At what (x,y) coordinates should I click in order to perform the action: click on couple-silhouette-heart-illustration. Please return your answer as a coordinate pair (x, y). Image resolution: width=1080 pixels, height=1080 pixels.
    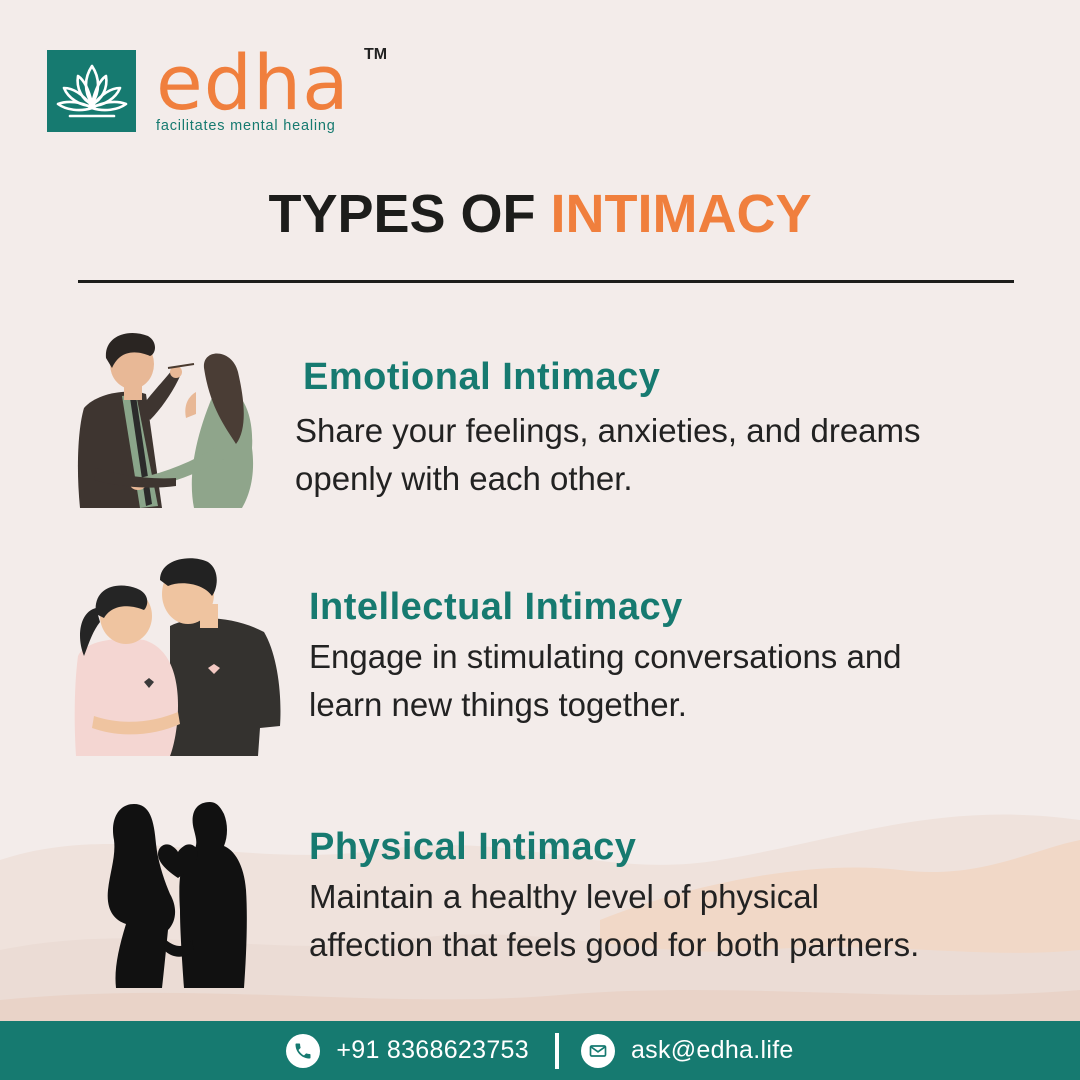
    Looking at the image, I should click on (178, 896).